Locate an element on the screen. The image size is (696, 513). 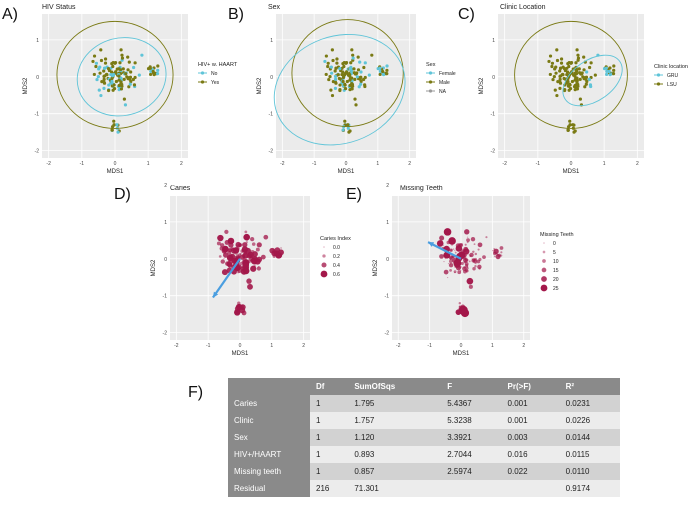
table-header-sumofsqs: SumOfSqs is located at coordinates (395, 386).